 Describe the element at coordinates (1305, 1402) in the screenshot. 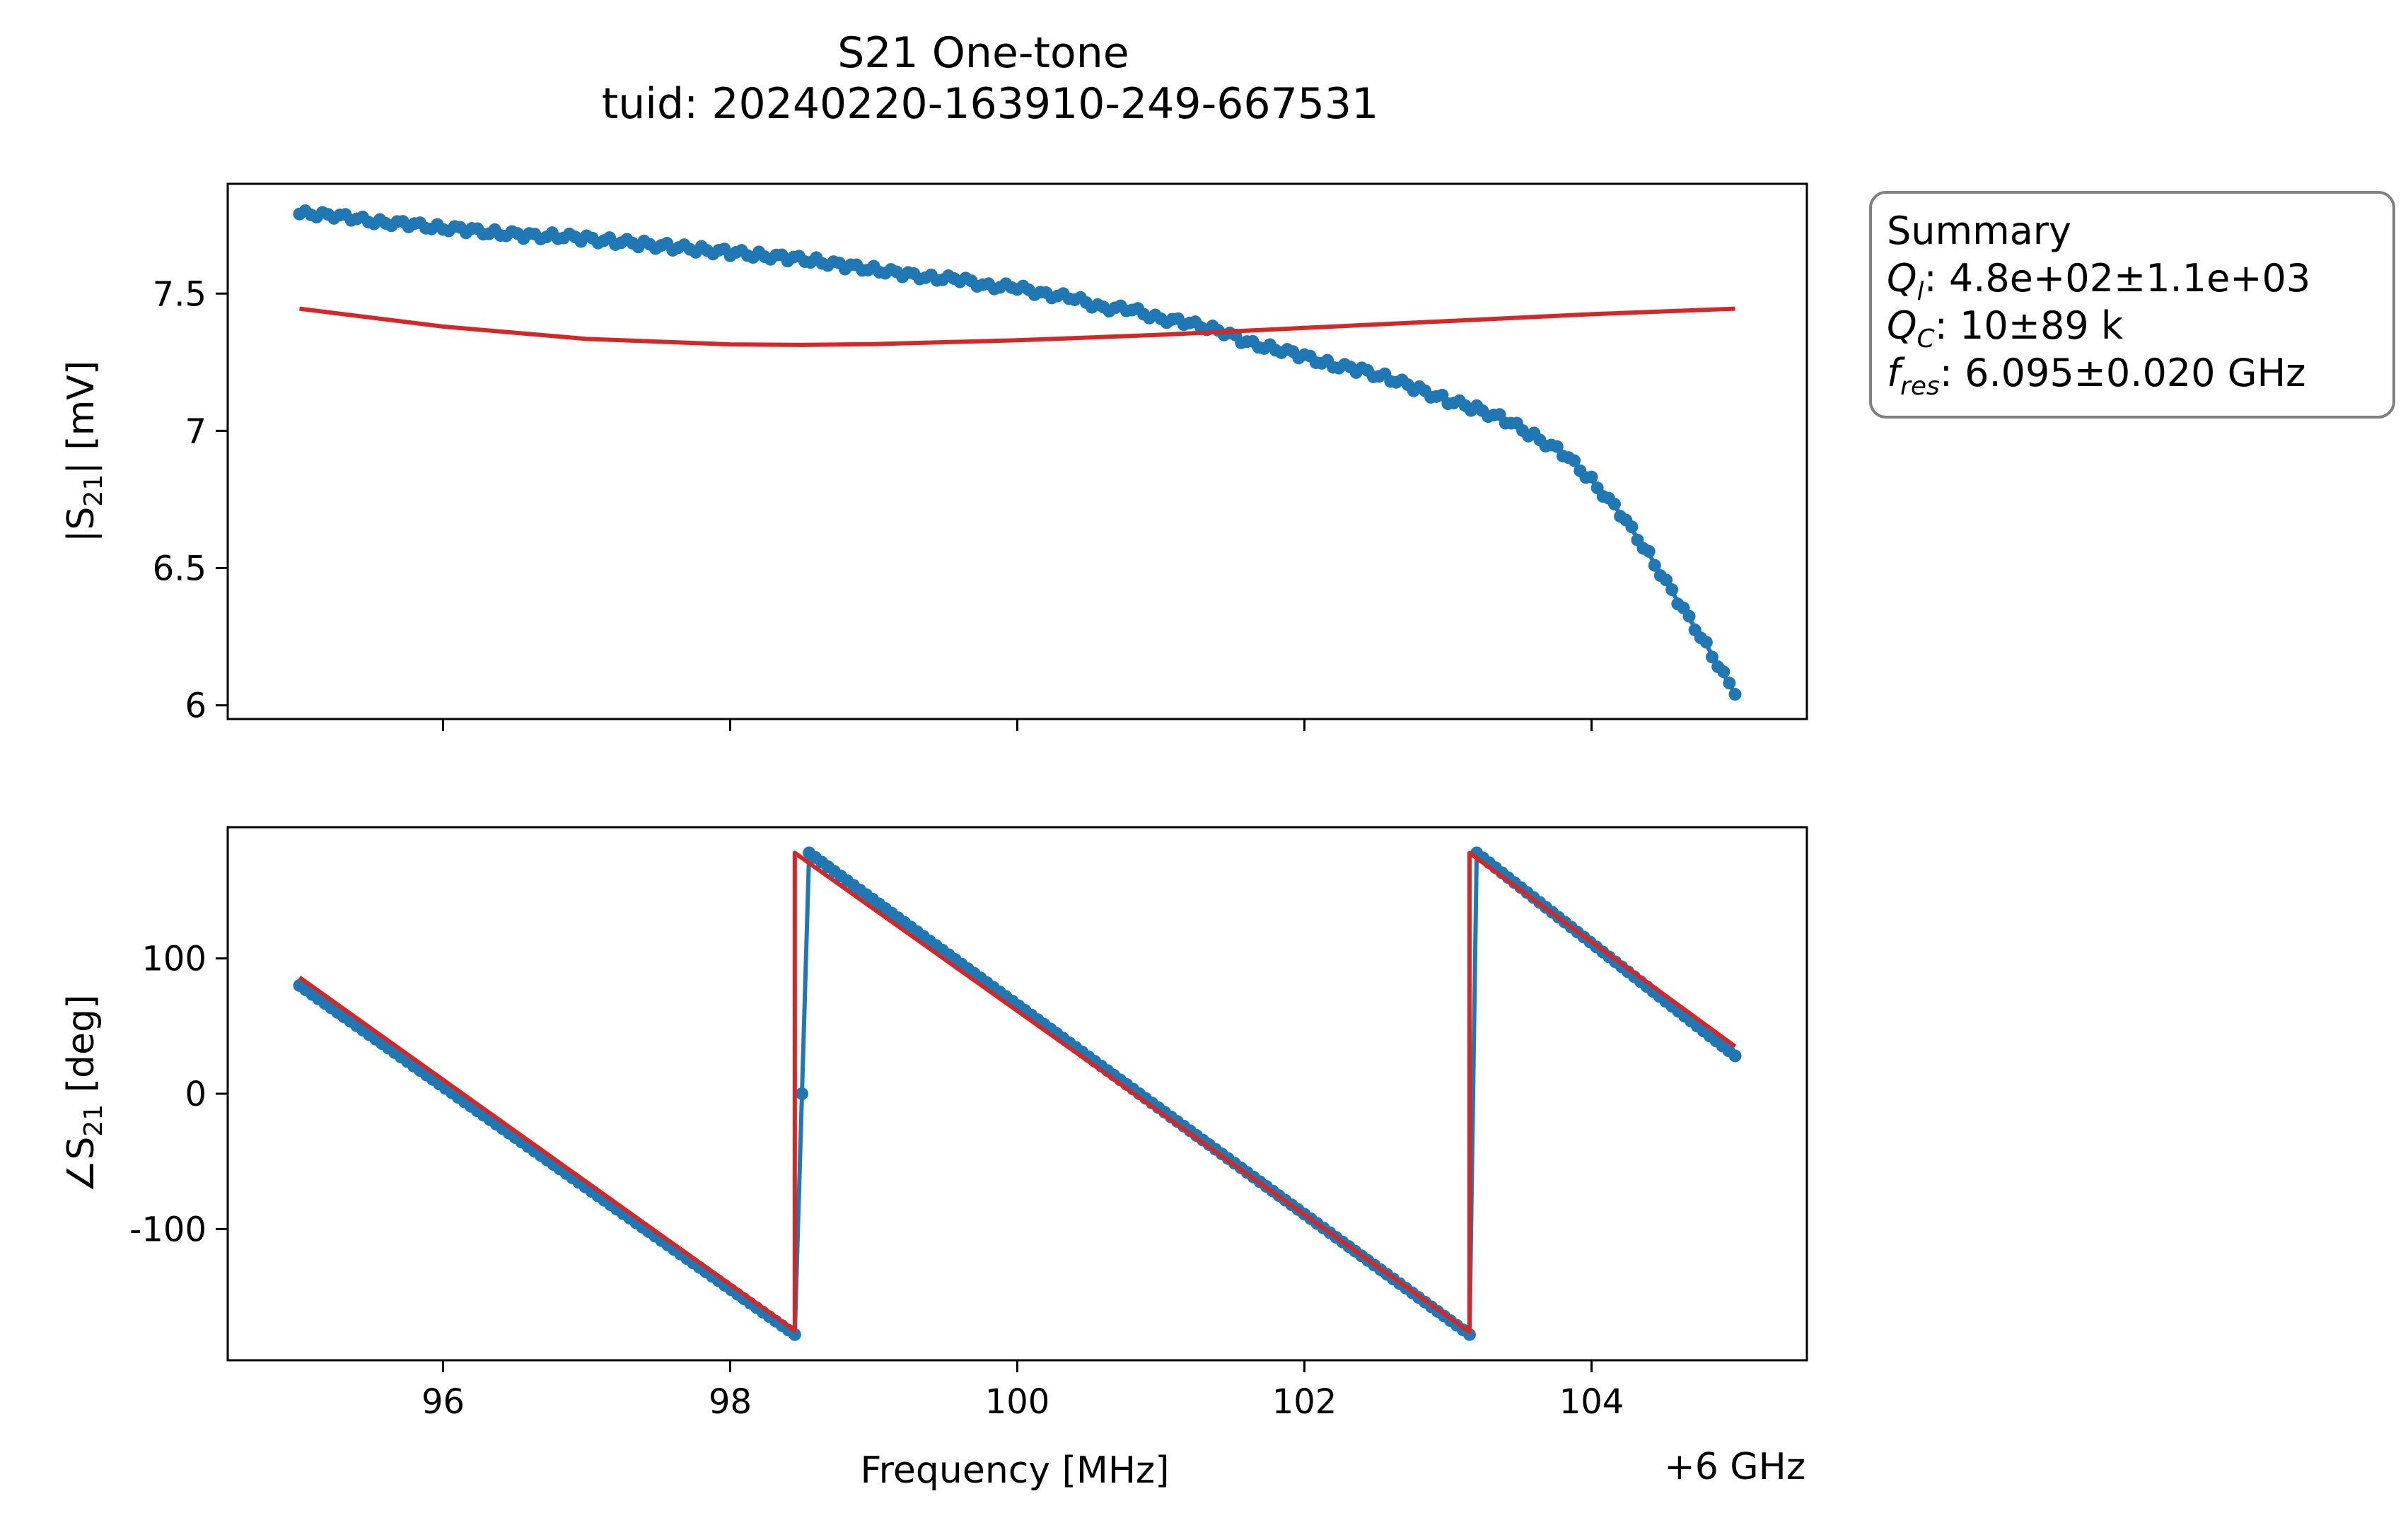

I see `x-tick-label: 102` at that location.